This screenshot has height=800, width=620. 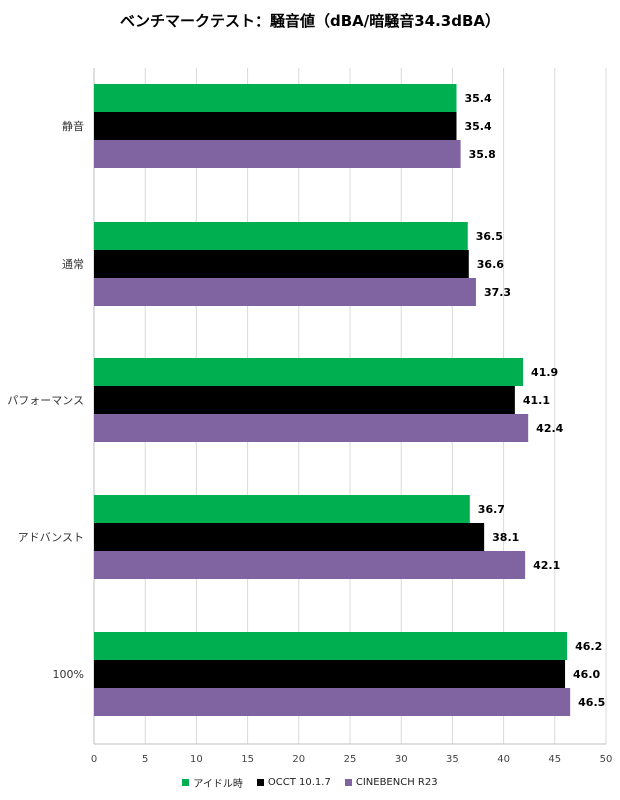 I want to click on data-label: 38.1, so click(x=505, y=537).